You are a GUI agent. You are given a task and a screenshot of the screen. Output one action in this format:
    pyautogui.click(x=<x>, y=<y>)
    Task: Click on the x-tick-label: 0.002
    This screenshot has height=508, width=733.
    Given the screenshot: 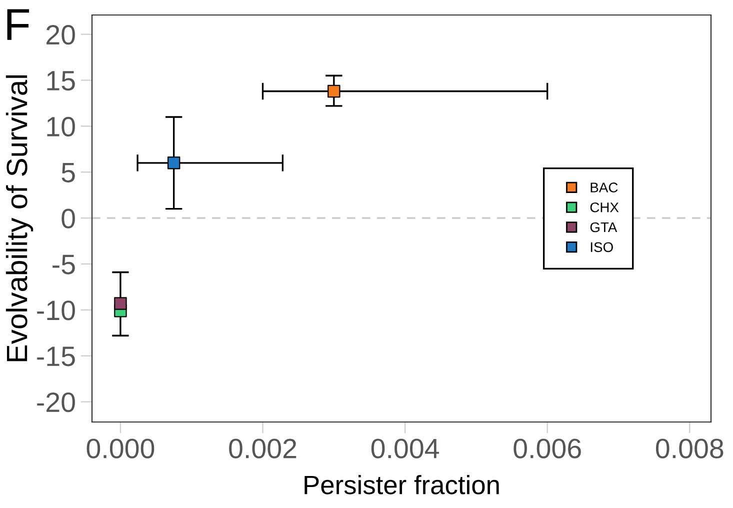 What is the action you would take?
    pyautogui.click(x=262, y=448)
    